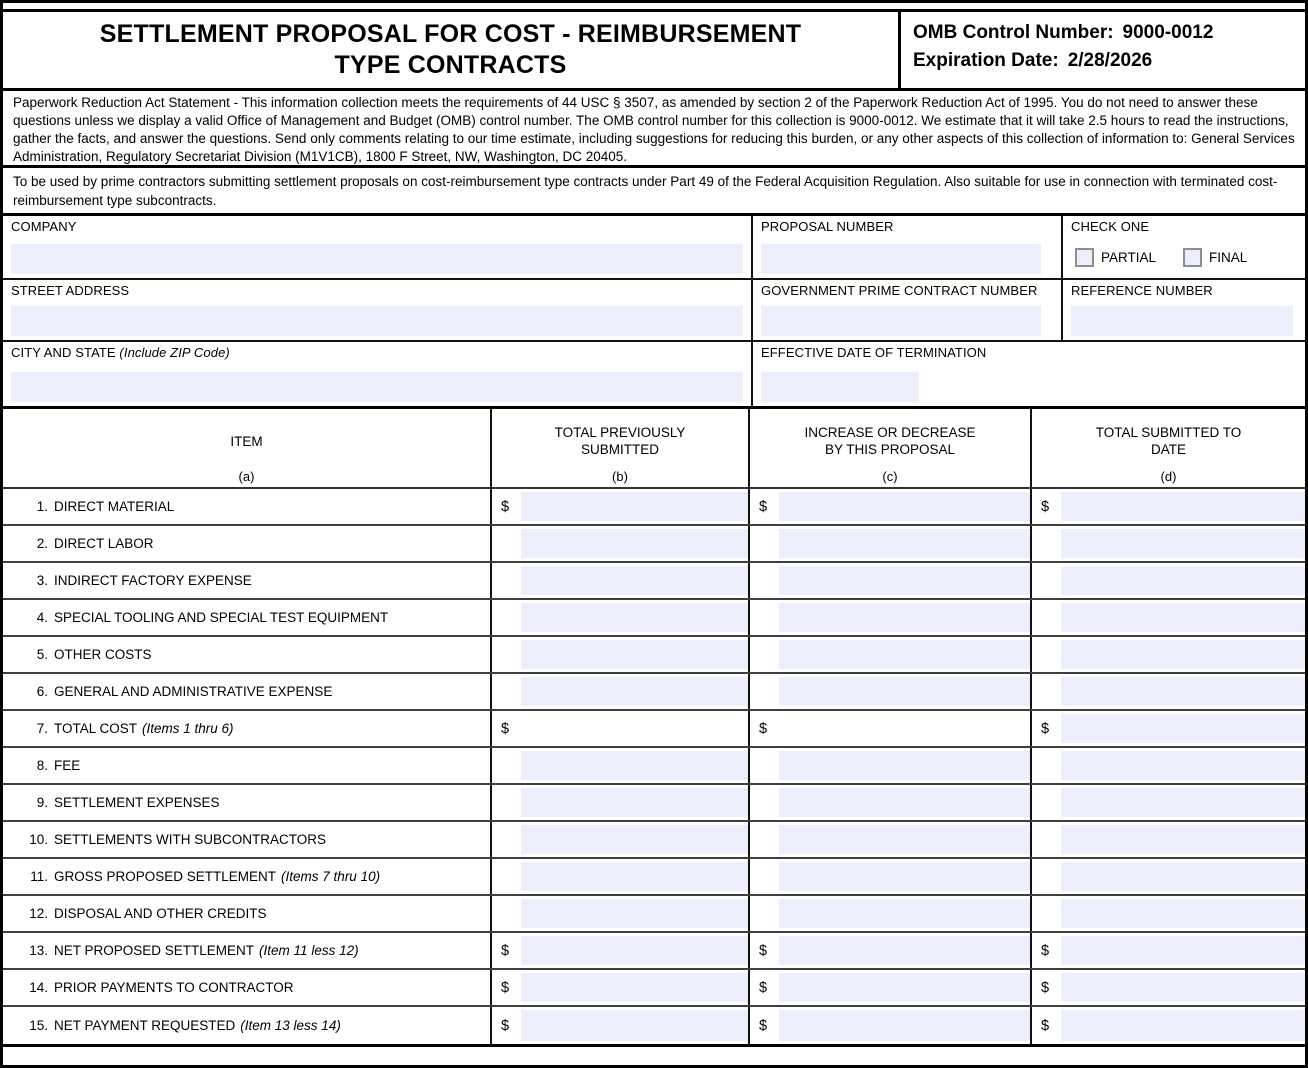 This screenshot has width=1308, height=1068. Describe the element at coordinates (1084, 257) in the screenshot. I see `partial-checkbox` at that location.